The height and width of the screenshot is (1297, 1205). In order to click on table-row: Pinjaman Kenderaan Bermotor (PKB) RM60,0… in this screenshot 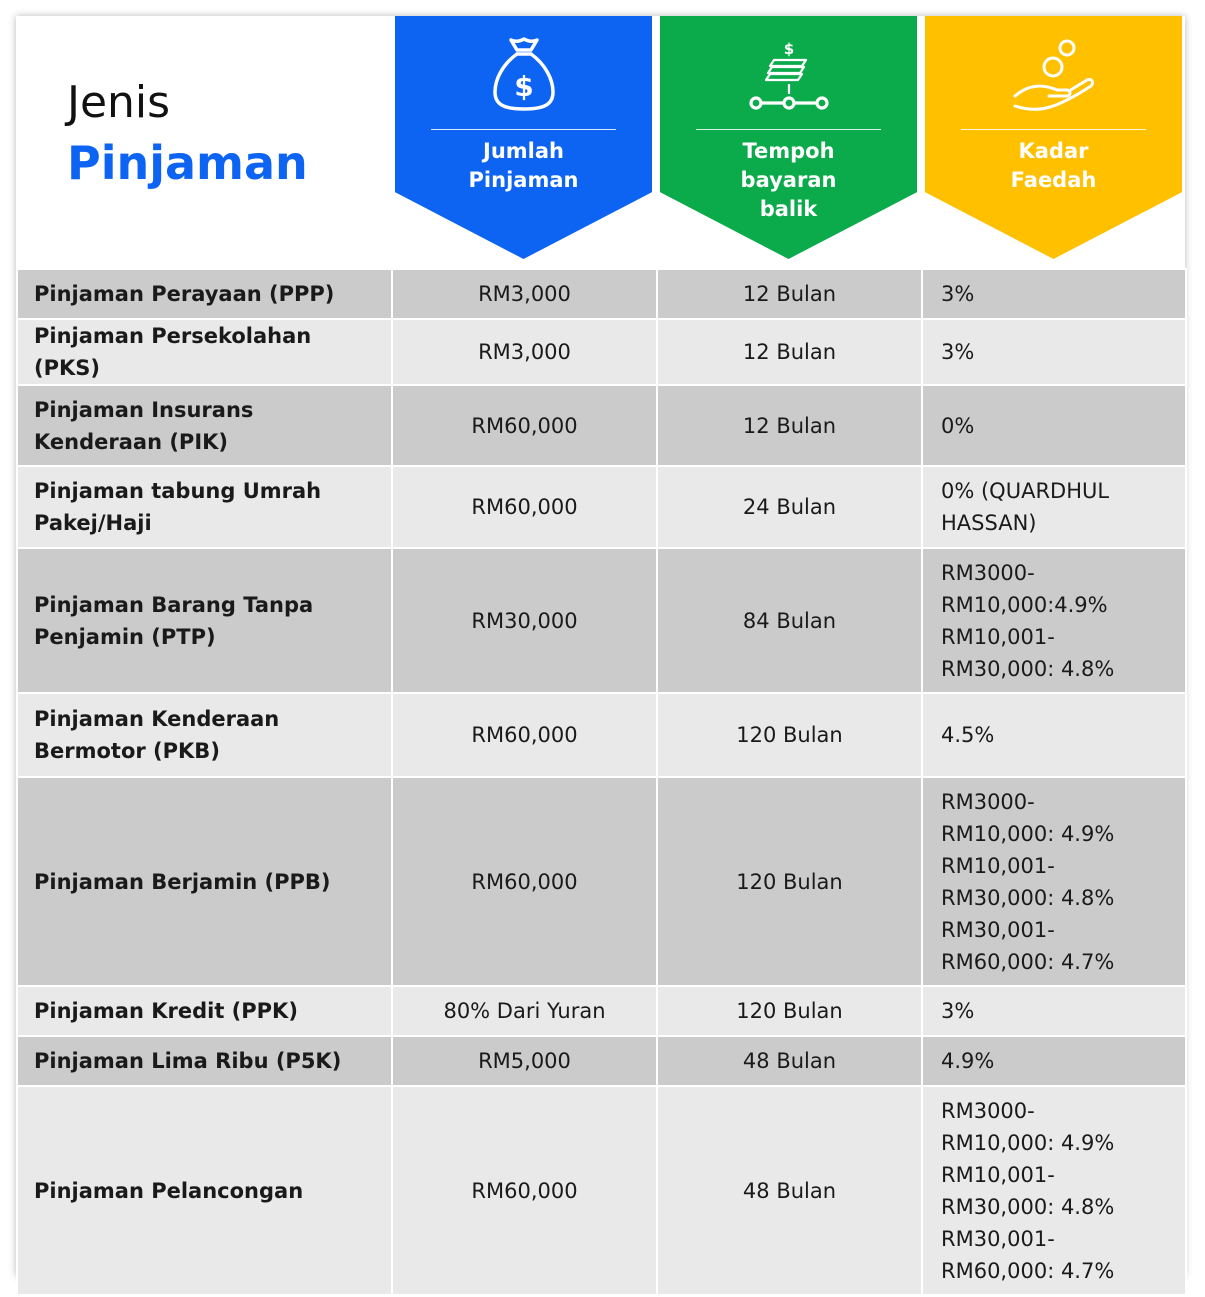, I will do `click(601, 735)`.